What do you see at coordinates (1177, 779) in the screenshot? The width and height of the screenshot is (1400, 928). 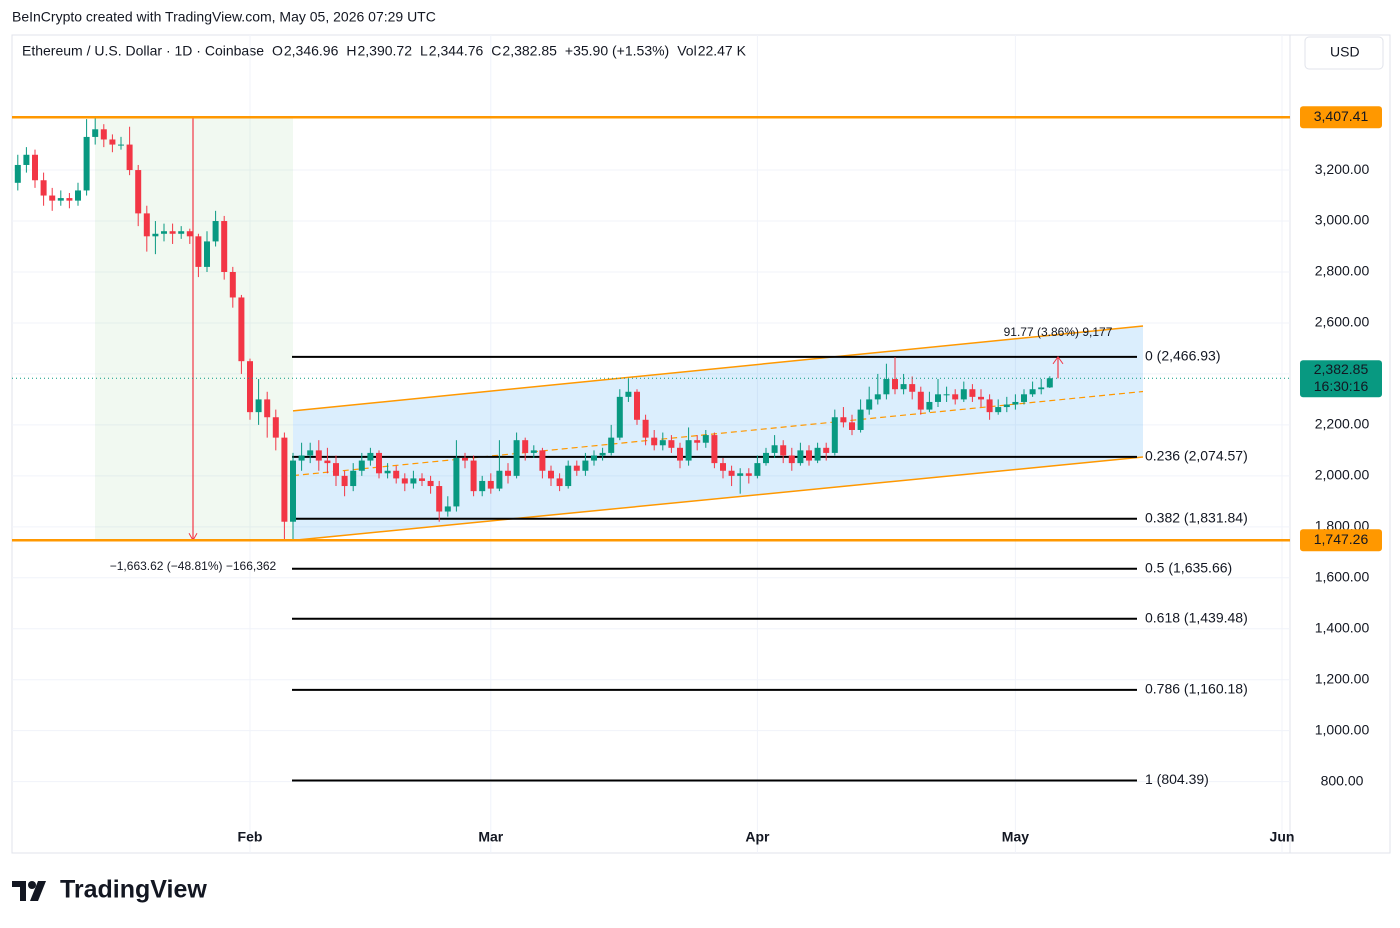 I see `fib-label: 1 (804.39)` at bounding box center [1177, 779].